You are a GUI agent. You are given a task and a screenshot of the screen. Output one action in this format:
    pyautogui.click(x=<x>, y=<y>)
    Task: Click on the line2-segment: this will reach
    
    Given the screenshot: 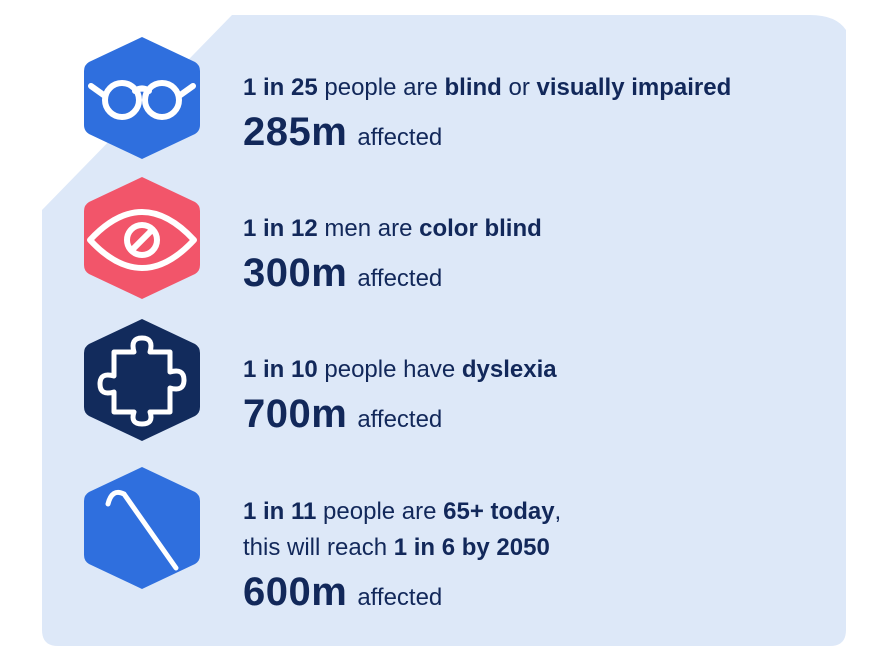 What is the action you would take?
    pyautogui.click(x=318, y=547)
    